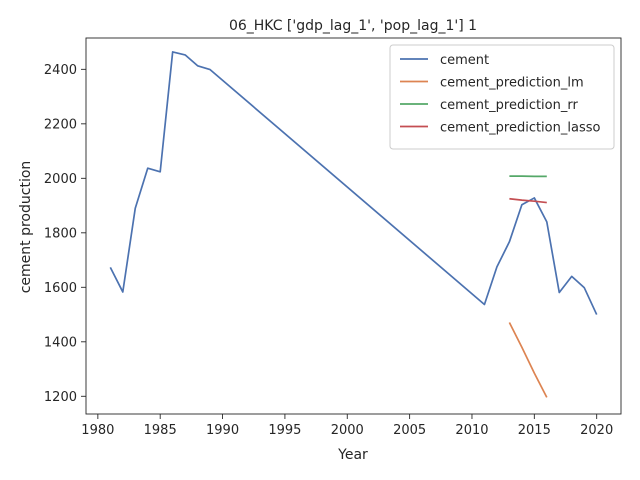 This screenshot has width=640, height=480. I want to click on legend-label: cement_prediction_rr, so click(509, 105).